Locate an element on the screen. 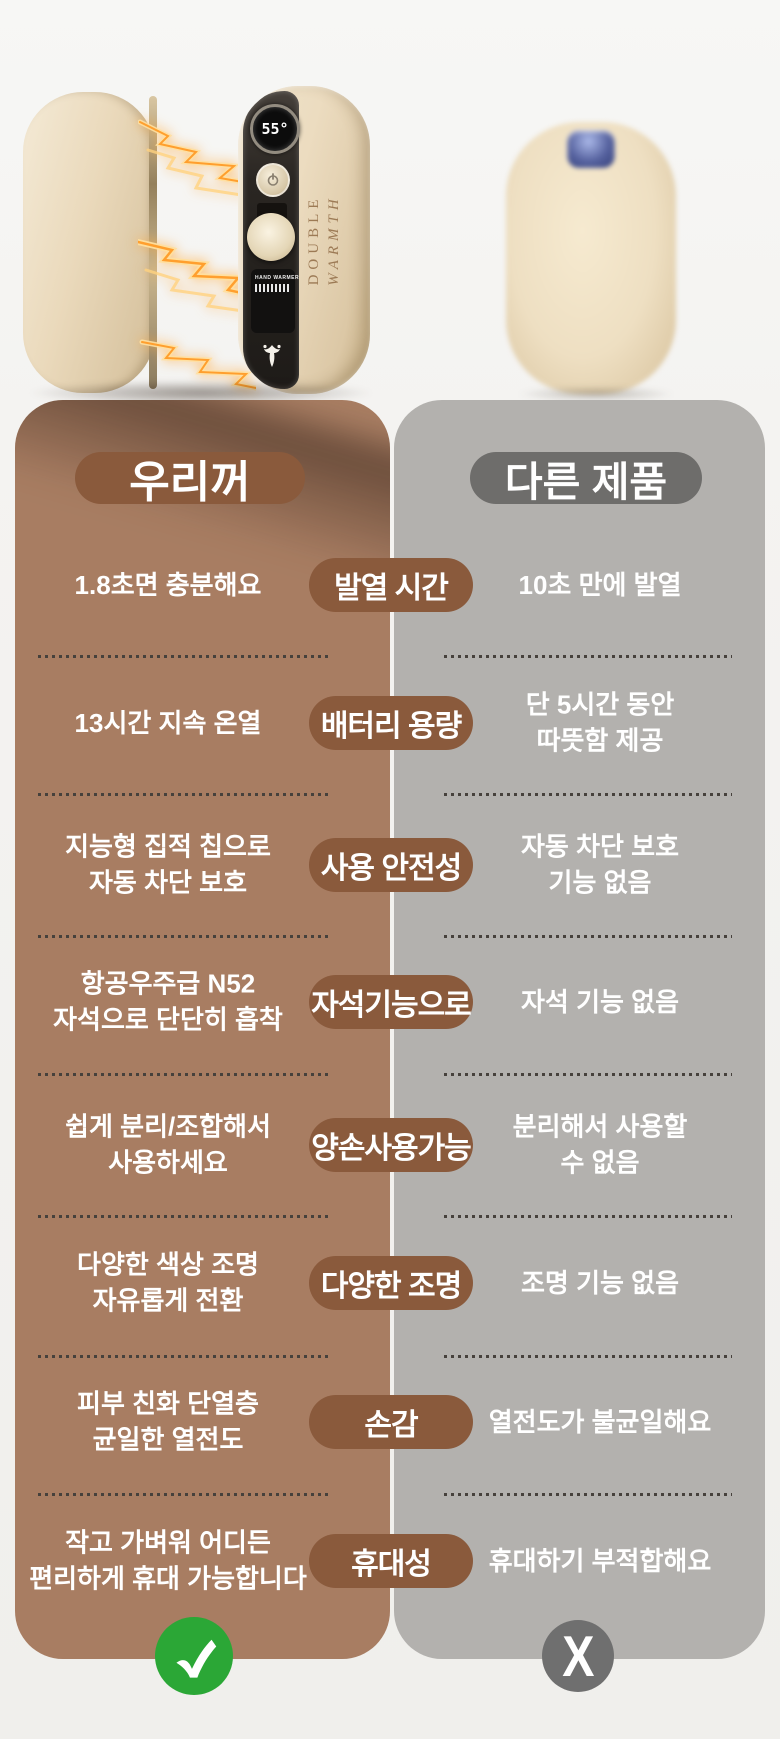 Image resolution: width=780 pixels, height=1739 pixels. header-pill-ours: 우리꺼 is located at coordinates (190, 479).